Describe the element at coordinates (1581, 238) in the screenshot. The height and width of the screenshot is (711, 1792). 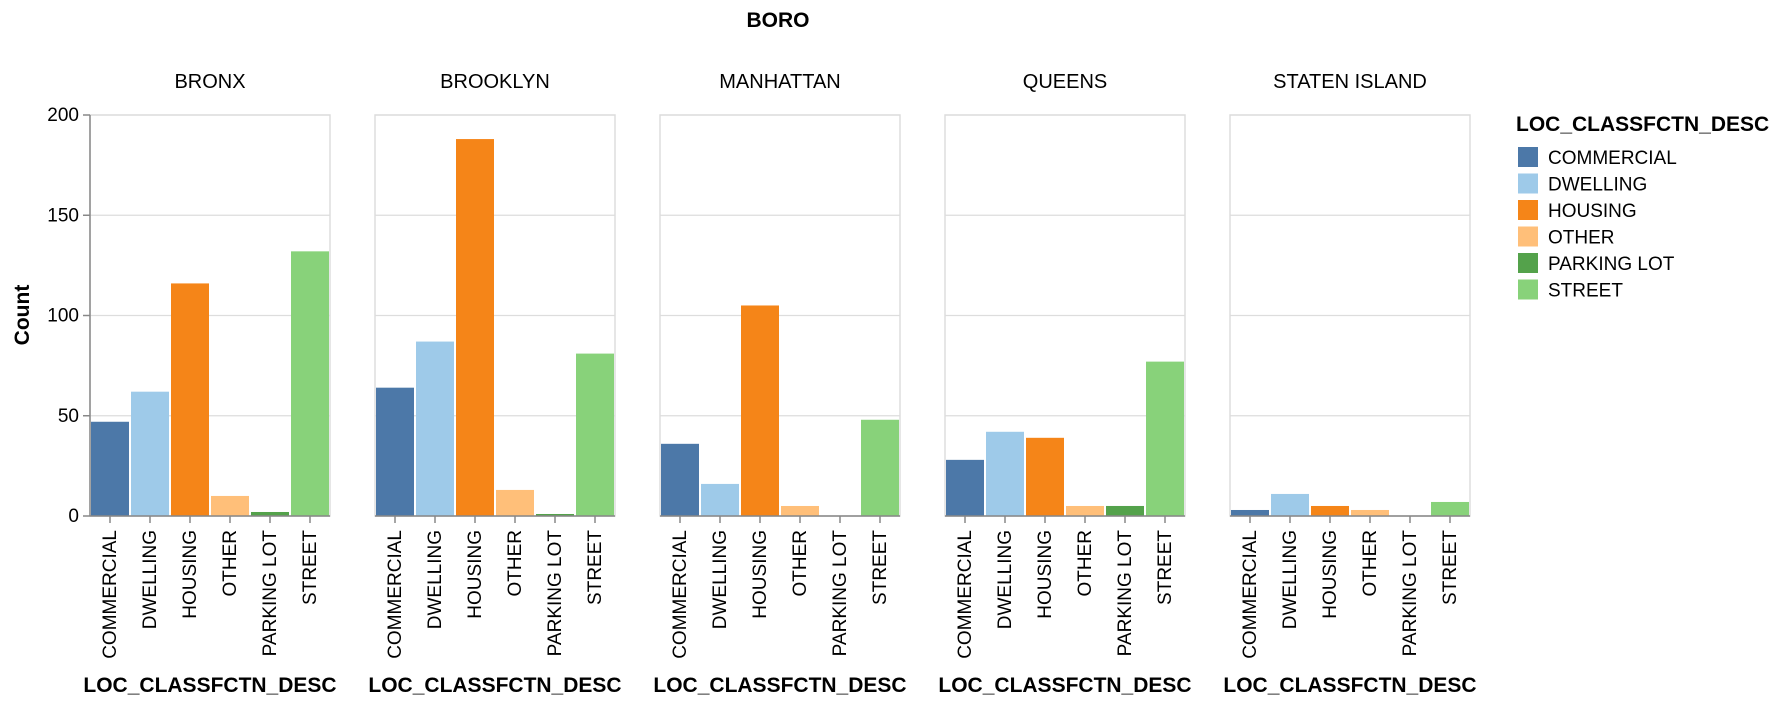
I see `legend-label: OTHER` at that location.